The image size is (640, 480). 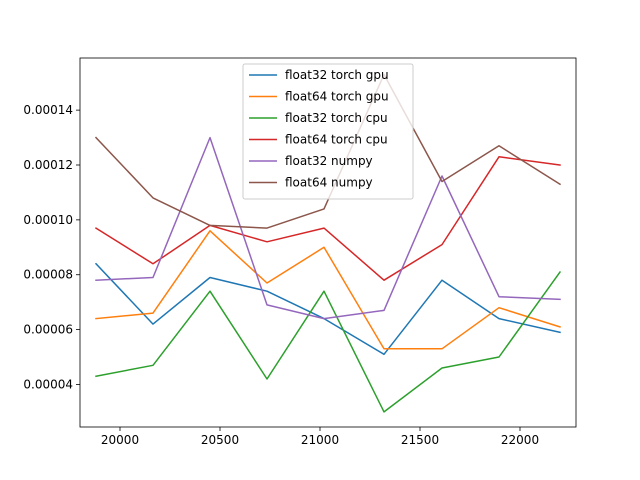 I want to click on x-tick-label: 22000, so click(x=520, y=440).